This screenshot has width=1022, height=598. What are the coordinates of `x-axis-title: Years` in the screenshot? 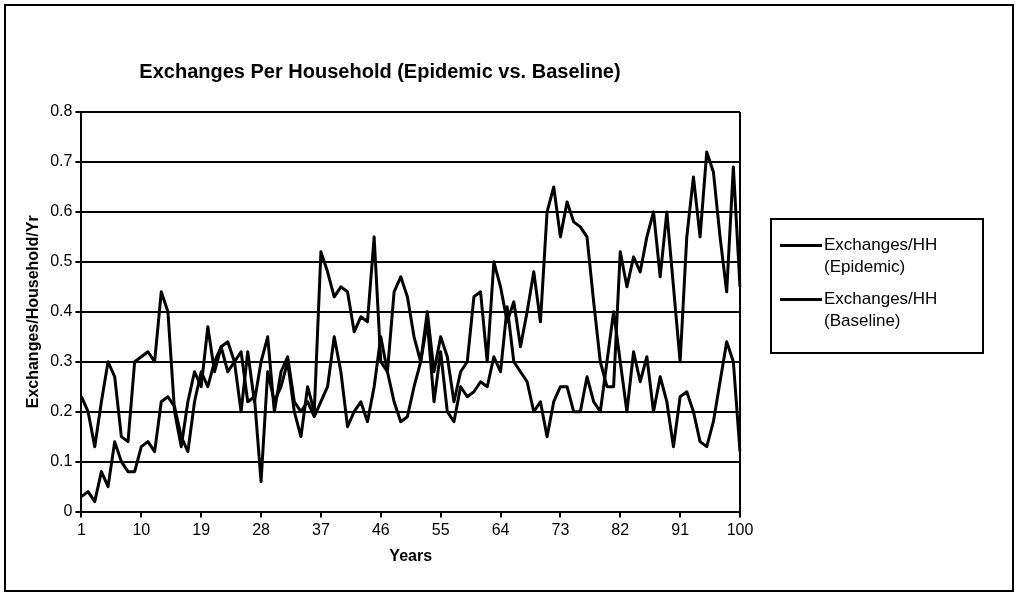 It's located at (411, 555).